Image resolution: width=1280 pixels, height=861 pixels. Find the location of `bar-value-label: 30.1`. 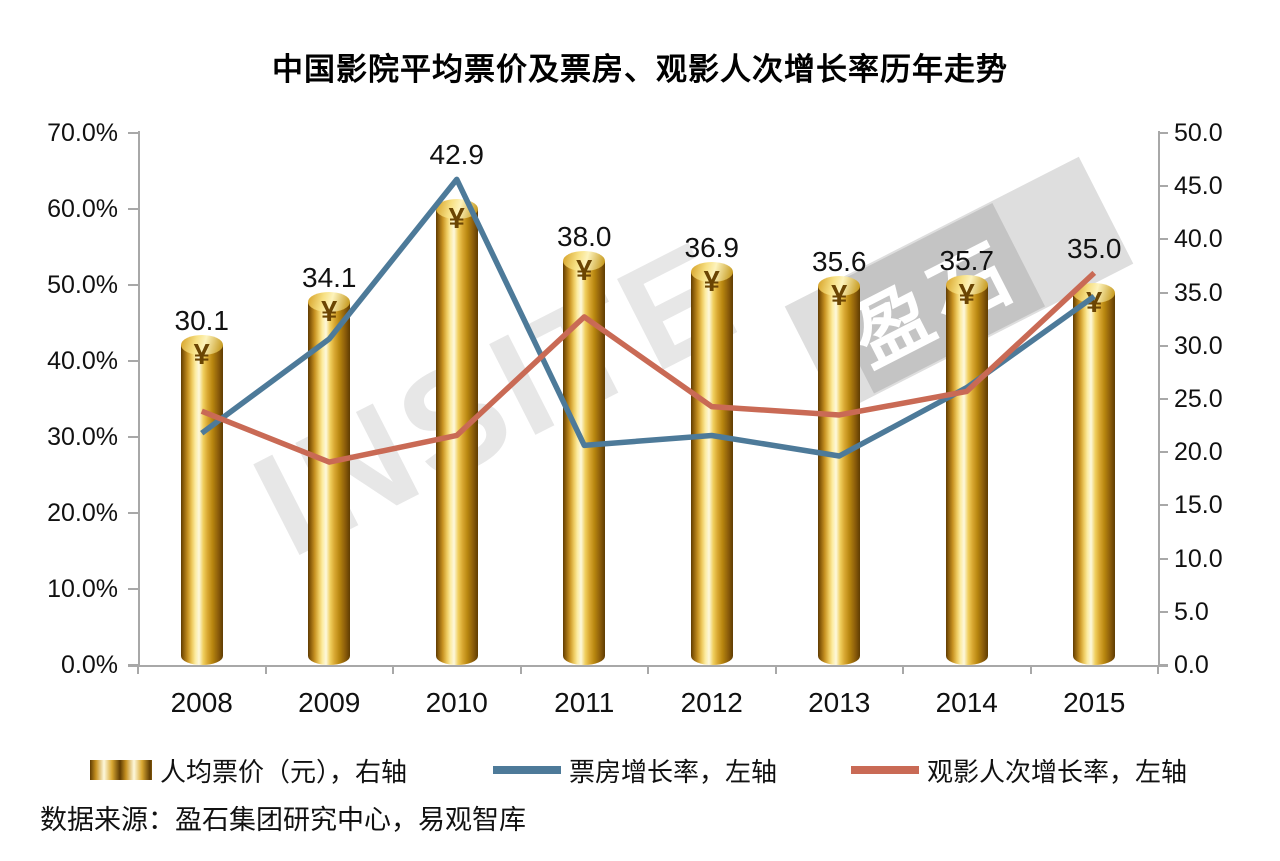

bar-value-label: 30.1 is located at coordinates (202, 320).